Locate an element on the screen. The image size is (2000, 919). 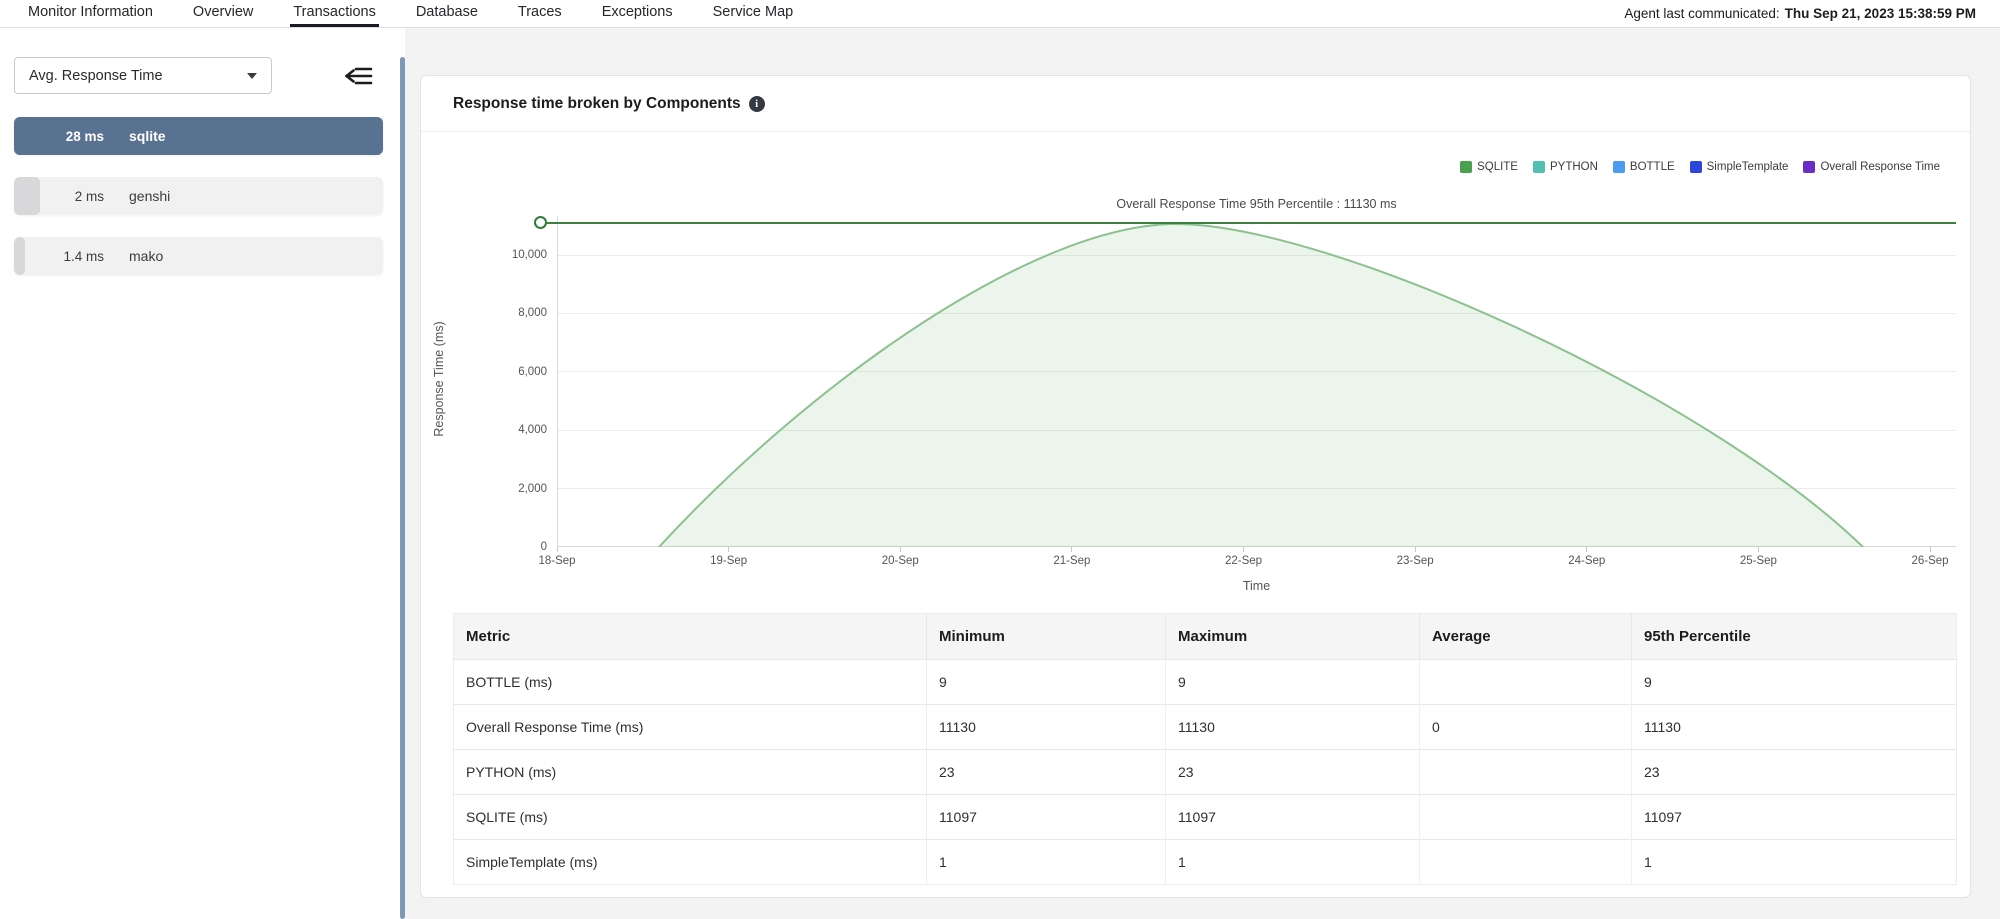
legend-item: PYTHON is located at coordinates (1565, 167).